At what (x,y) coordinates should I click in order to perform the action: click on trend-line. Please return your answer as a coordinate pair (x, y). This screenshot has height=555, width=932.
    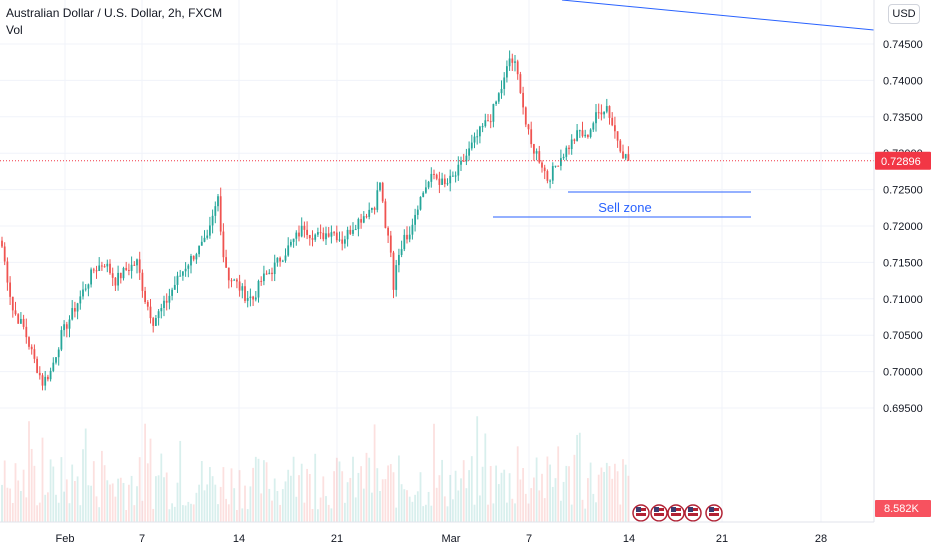
    Looking at the image, I should click on (718, 15).